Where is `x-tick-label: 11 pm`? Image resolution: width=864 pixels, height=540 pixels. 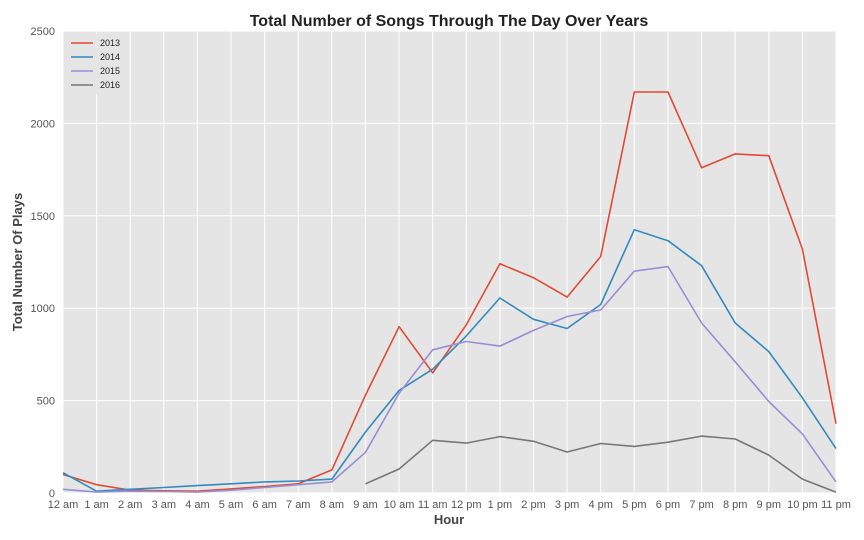
x-tick-label: 11 pm is located at coordinates (836, 505).